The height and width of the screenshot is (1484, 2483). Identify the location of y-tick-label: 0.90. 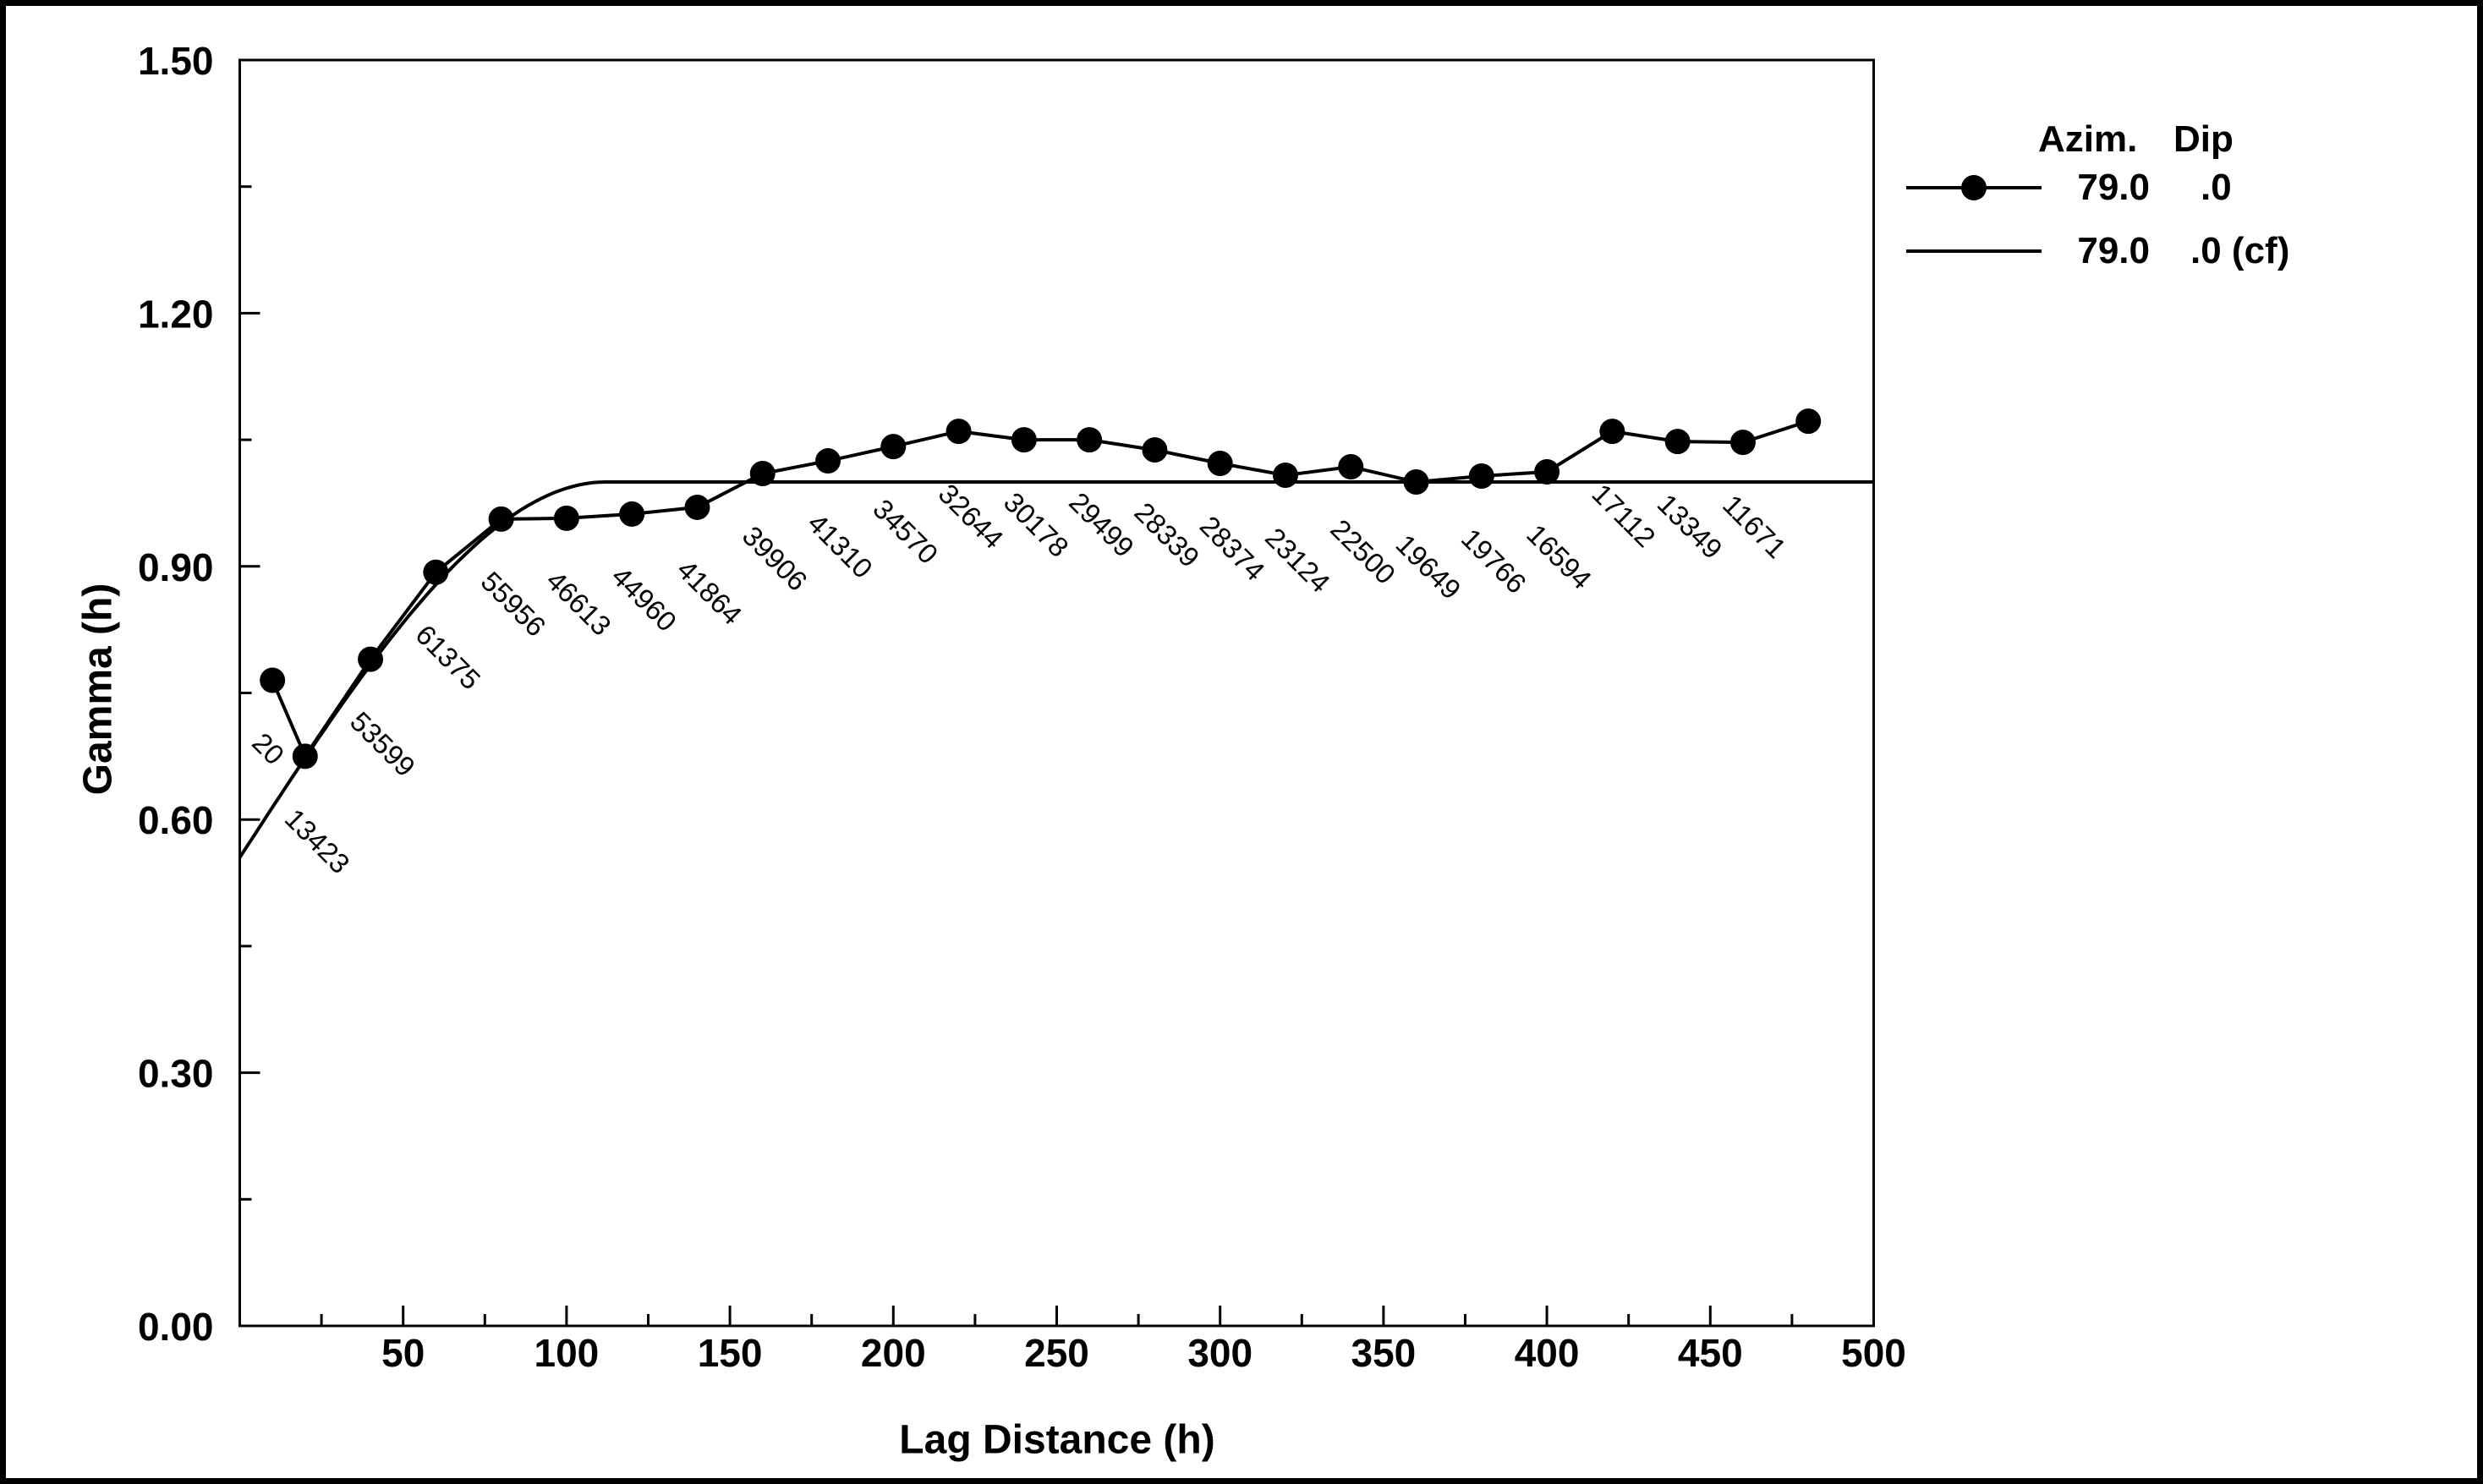
(176, 567).